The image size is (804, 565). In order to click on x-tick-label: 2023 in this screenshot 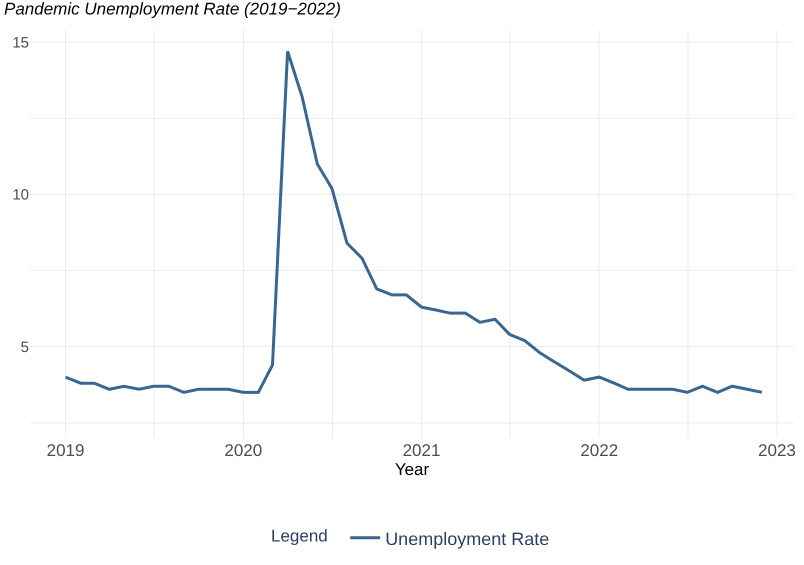, I will do `click(777, 450)`.